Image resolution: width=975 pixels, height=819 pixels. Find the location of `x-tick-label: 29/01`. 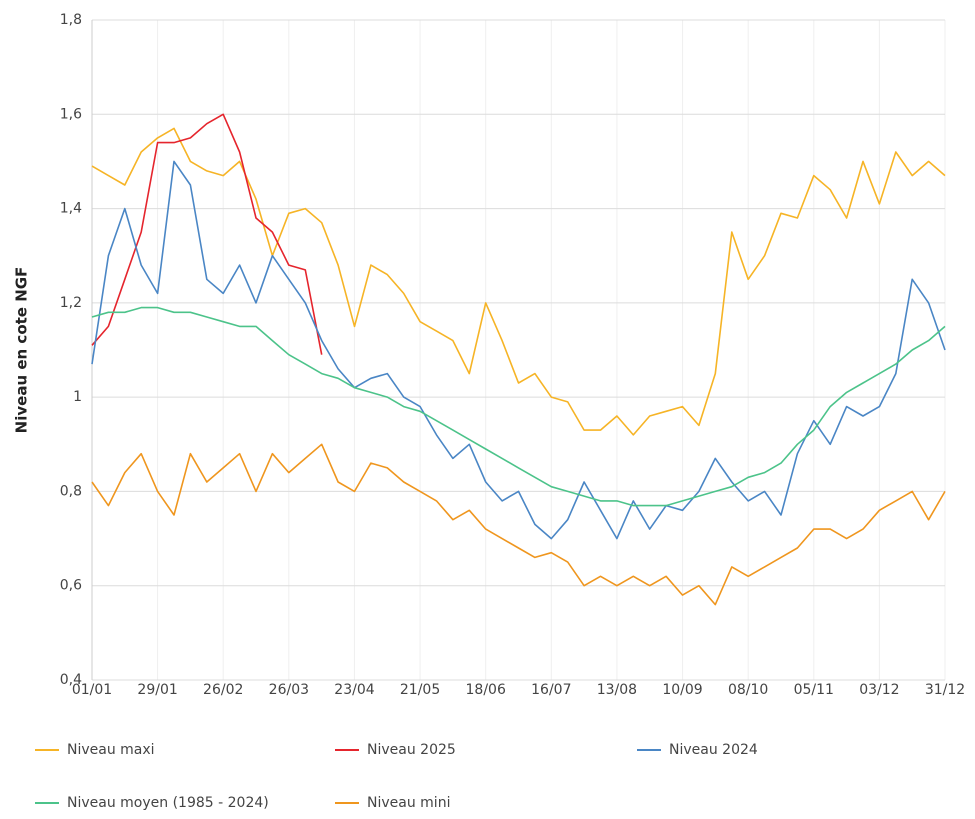

x-tick-label: 29/01 is located at coordinates (157, 690).